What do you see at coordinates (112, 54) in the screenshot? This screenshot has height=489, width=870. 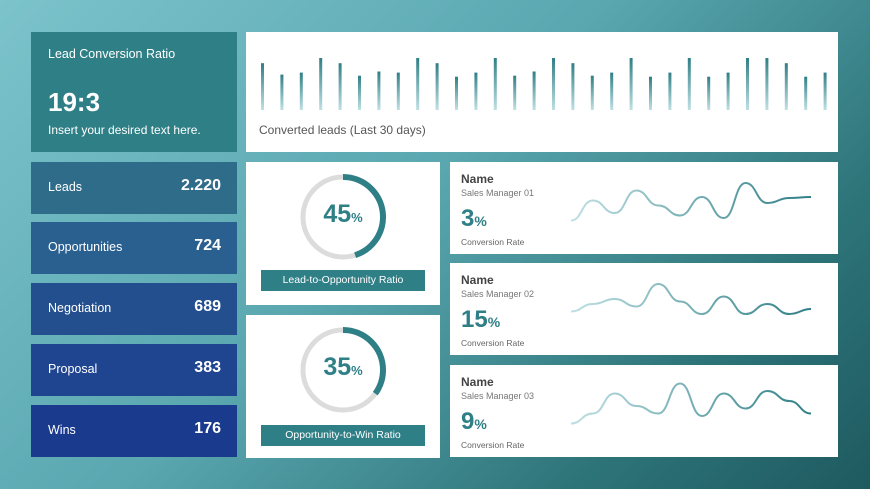 I see `kpi-title: Lead Conversion Ratio` at bounding box center [112, 54].